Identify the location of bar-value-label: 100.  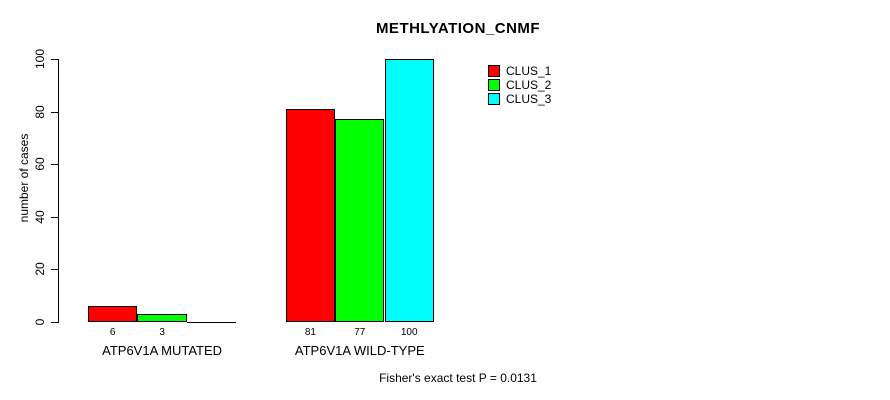
(409, 332).